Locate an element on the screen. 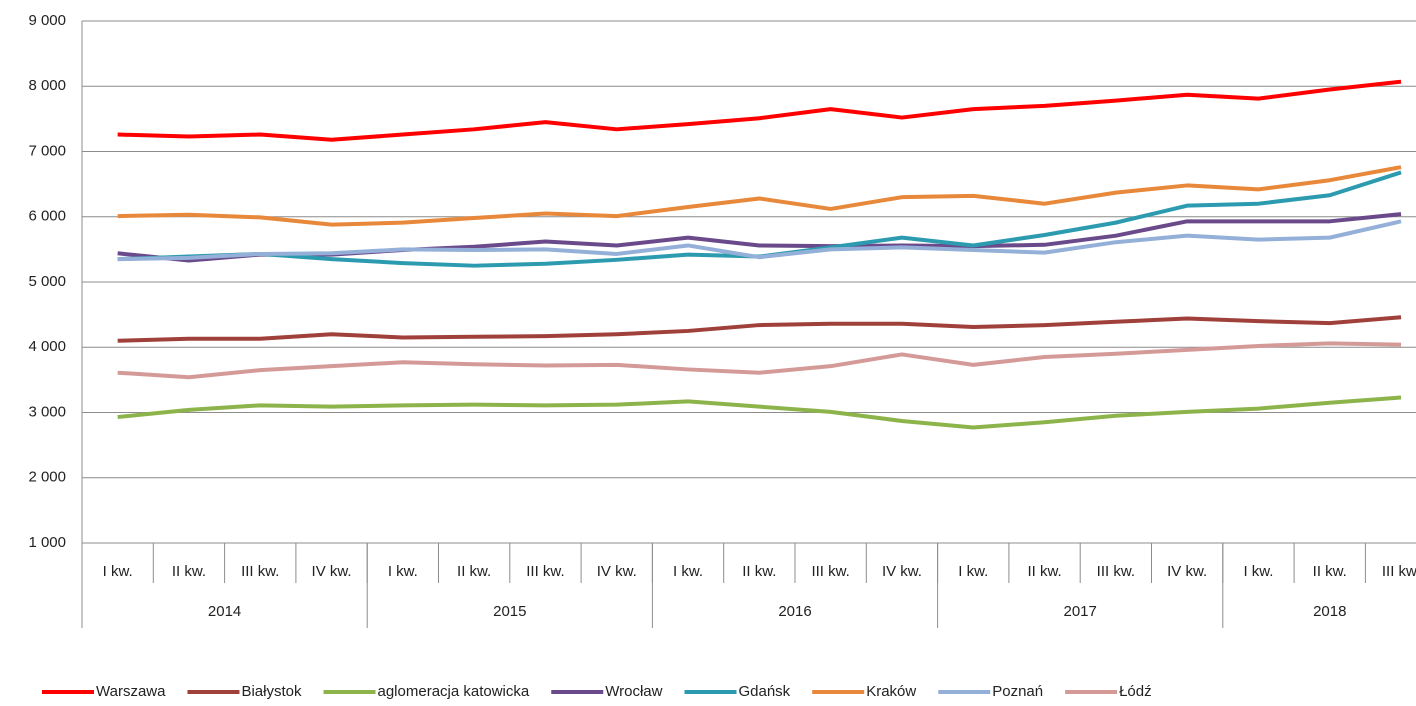 The width and height of the screenshot is (1416, 706). y-tick-label: 8 000 is located at coordinates (47, 85).